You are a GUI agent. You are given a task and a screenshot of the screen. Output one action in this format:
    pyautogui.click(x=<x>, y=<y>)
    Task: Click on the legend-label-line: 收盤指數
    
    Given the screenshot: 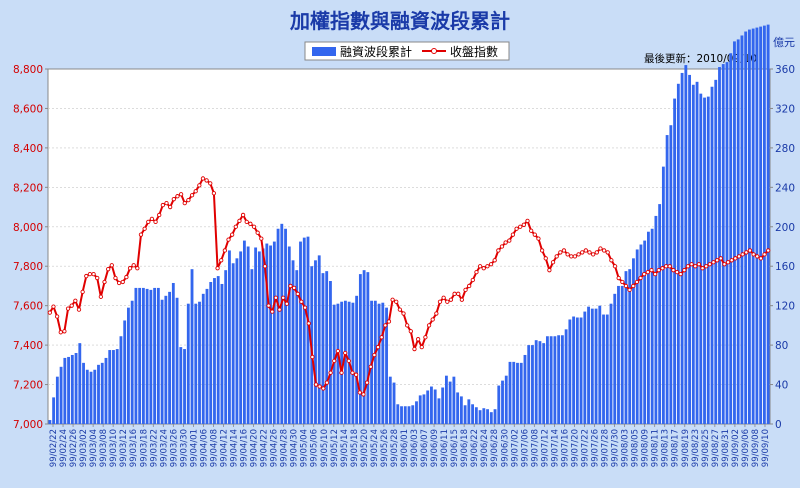 What is the action you would take?
    pyautogui.click(x=474, y=51)
    